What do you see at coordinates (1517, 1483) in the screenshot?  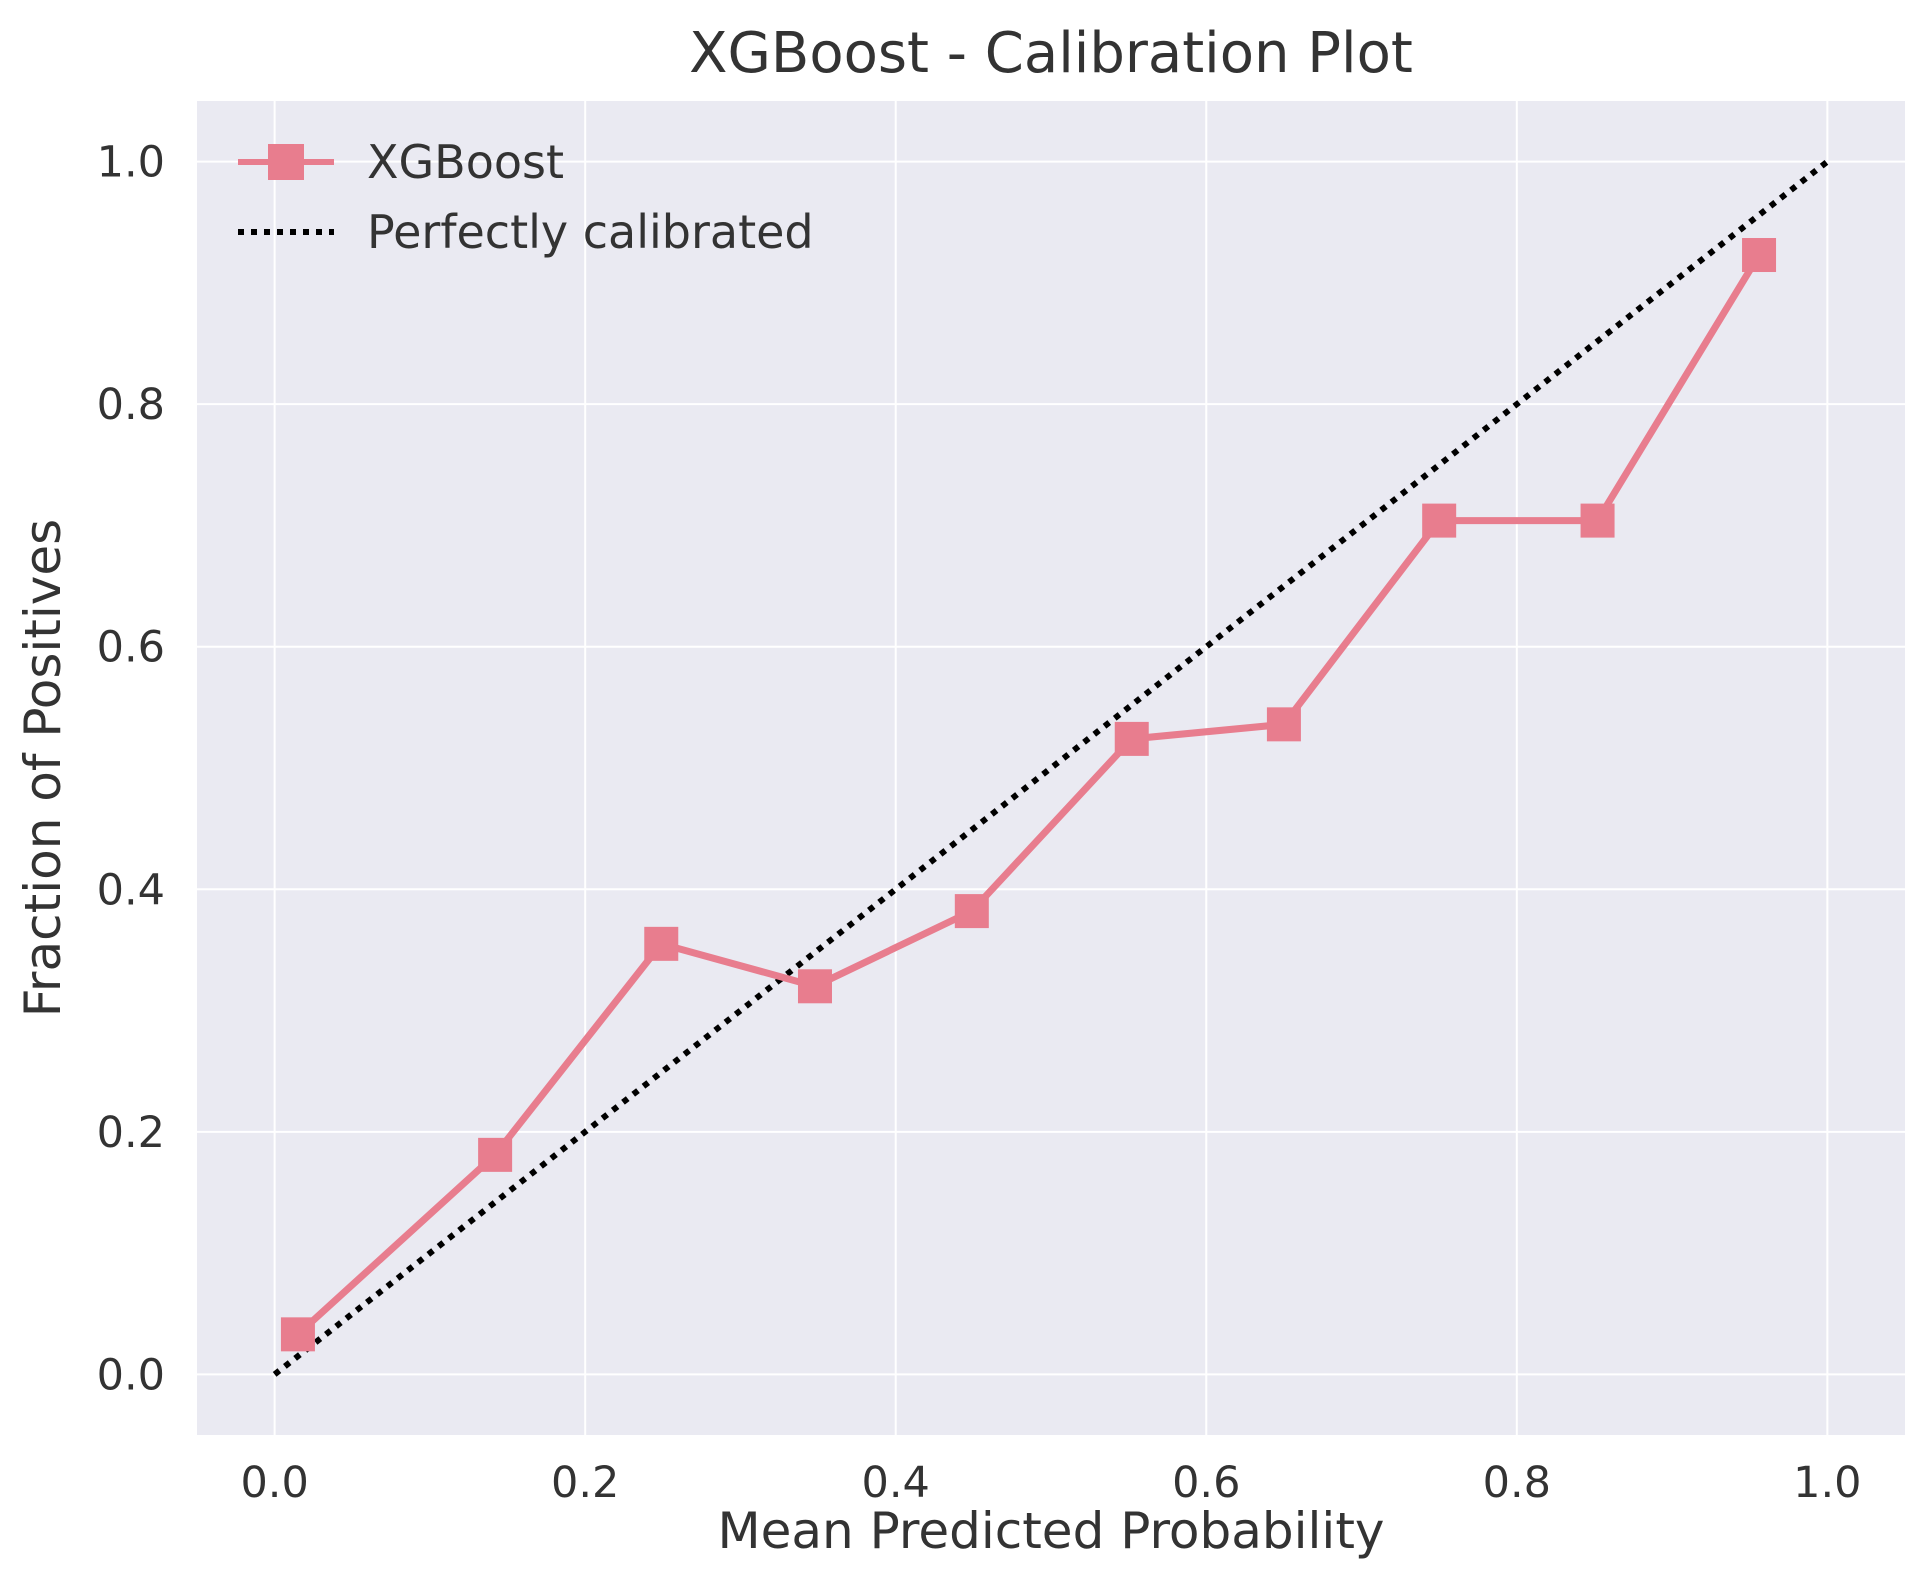 I see `x-tick-label: 0.8` at bounding box center [1517, 1483].